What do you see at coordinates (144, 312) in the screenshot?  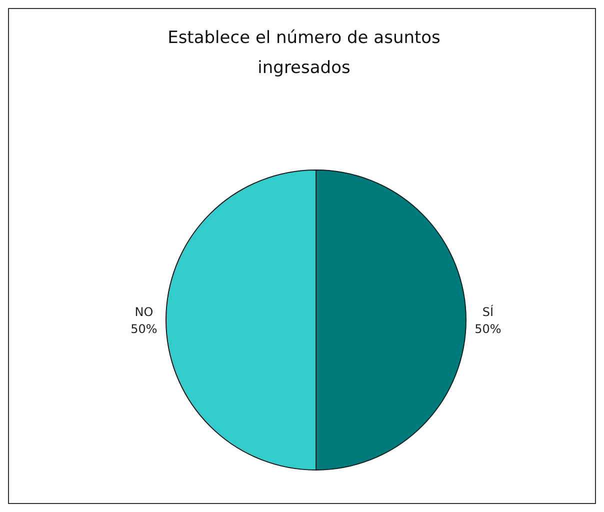 I see `slice-label: NO` at bounding box center [144, 312].